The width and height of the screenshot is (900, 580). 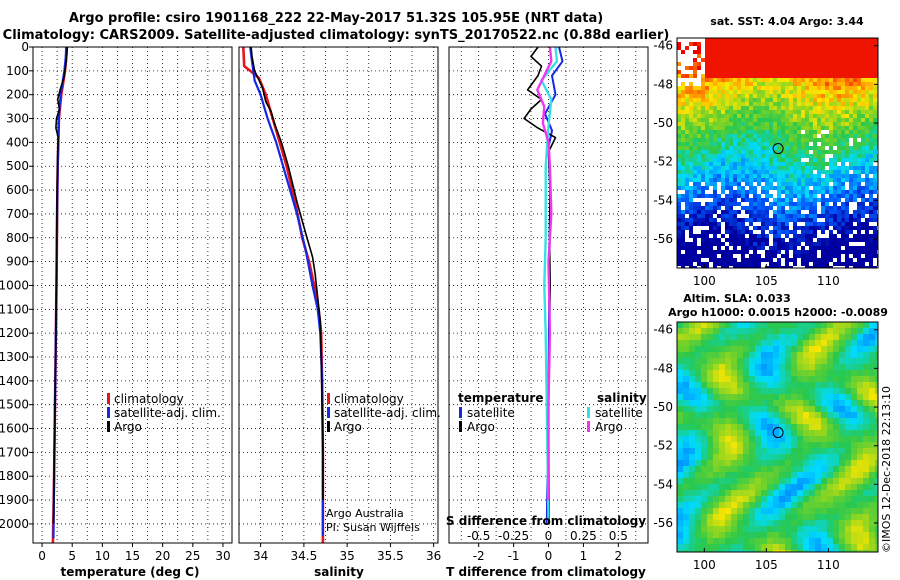 I want to click on legend-climatology-swatch, so click(x=108, y=398).